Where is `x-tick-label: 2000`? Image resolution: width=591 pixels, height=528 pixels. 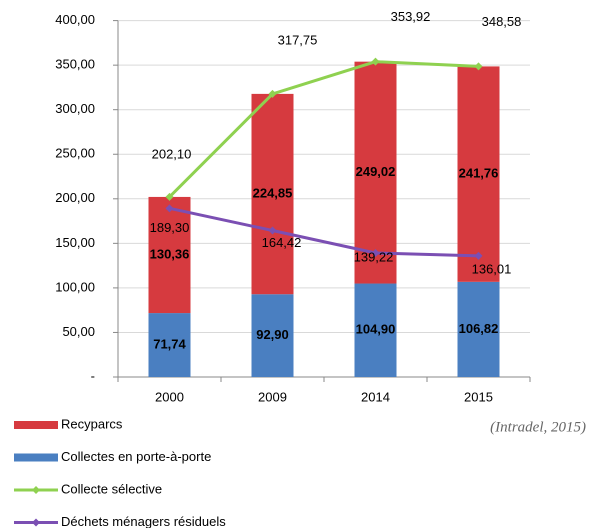 x-tick-label: 2000 is located at coordinates (169, 396).